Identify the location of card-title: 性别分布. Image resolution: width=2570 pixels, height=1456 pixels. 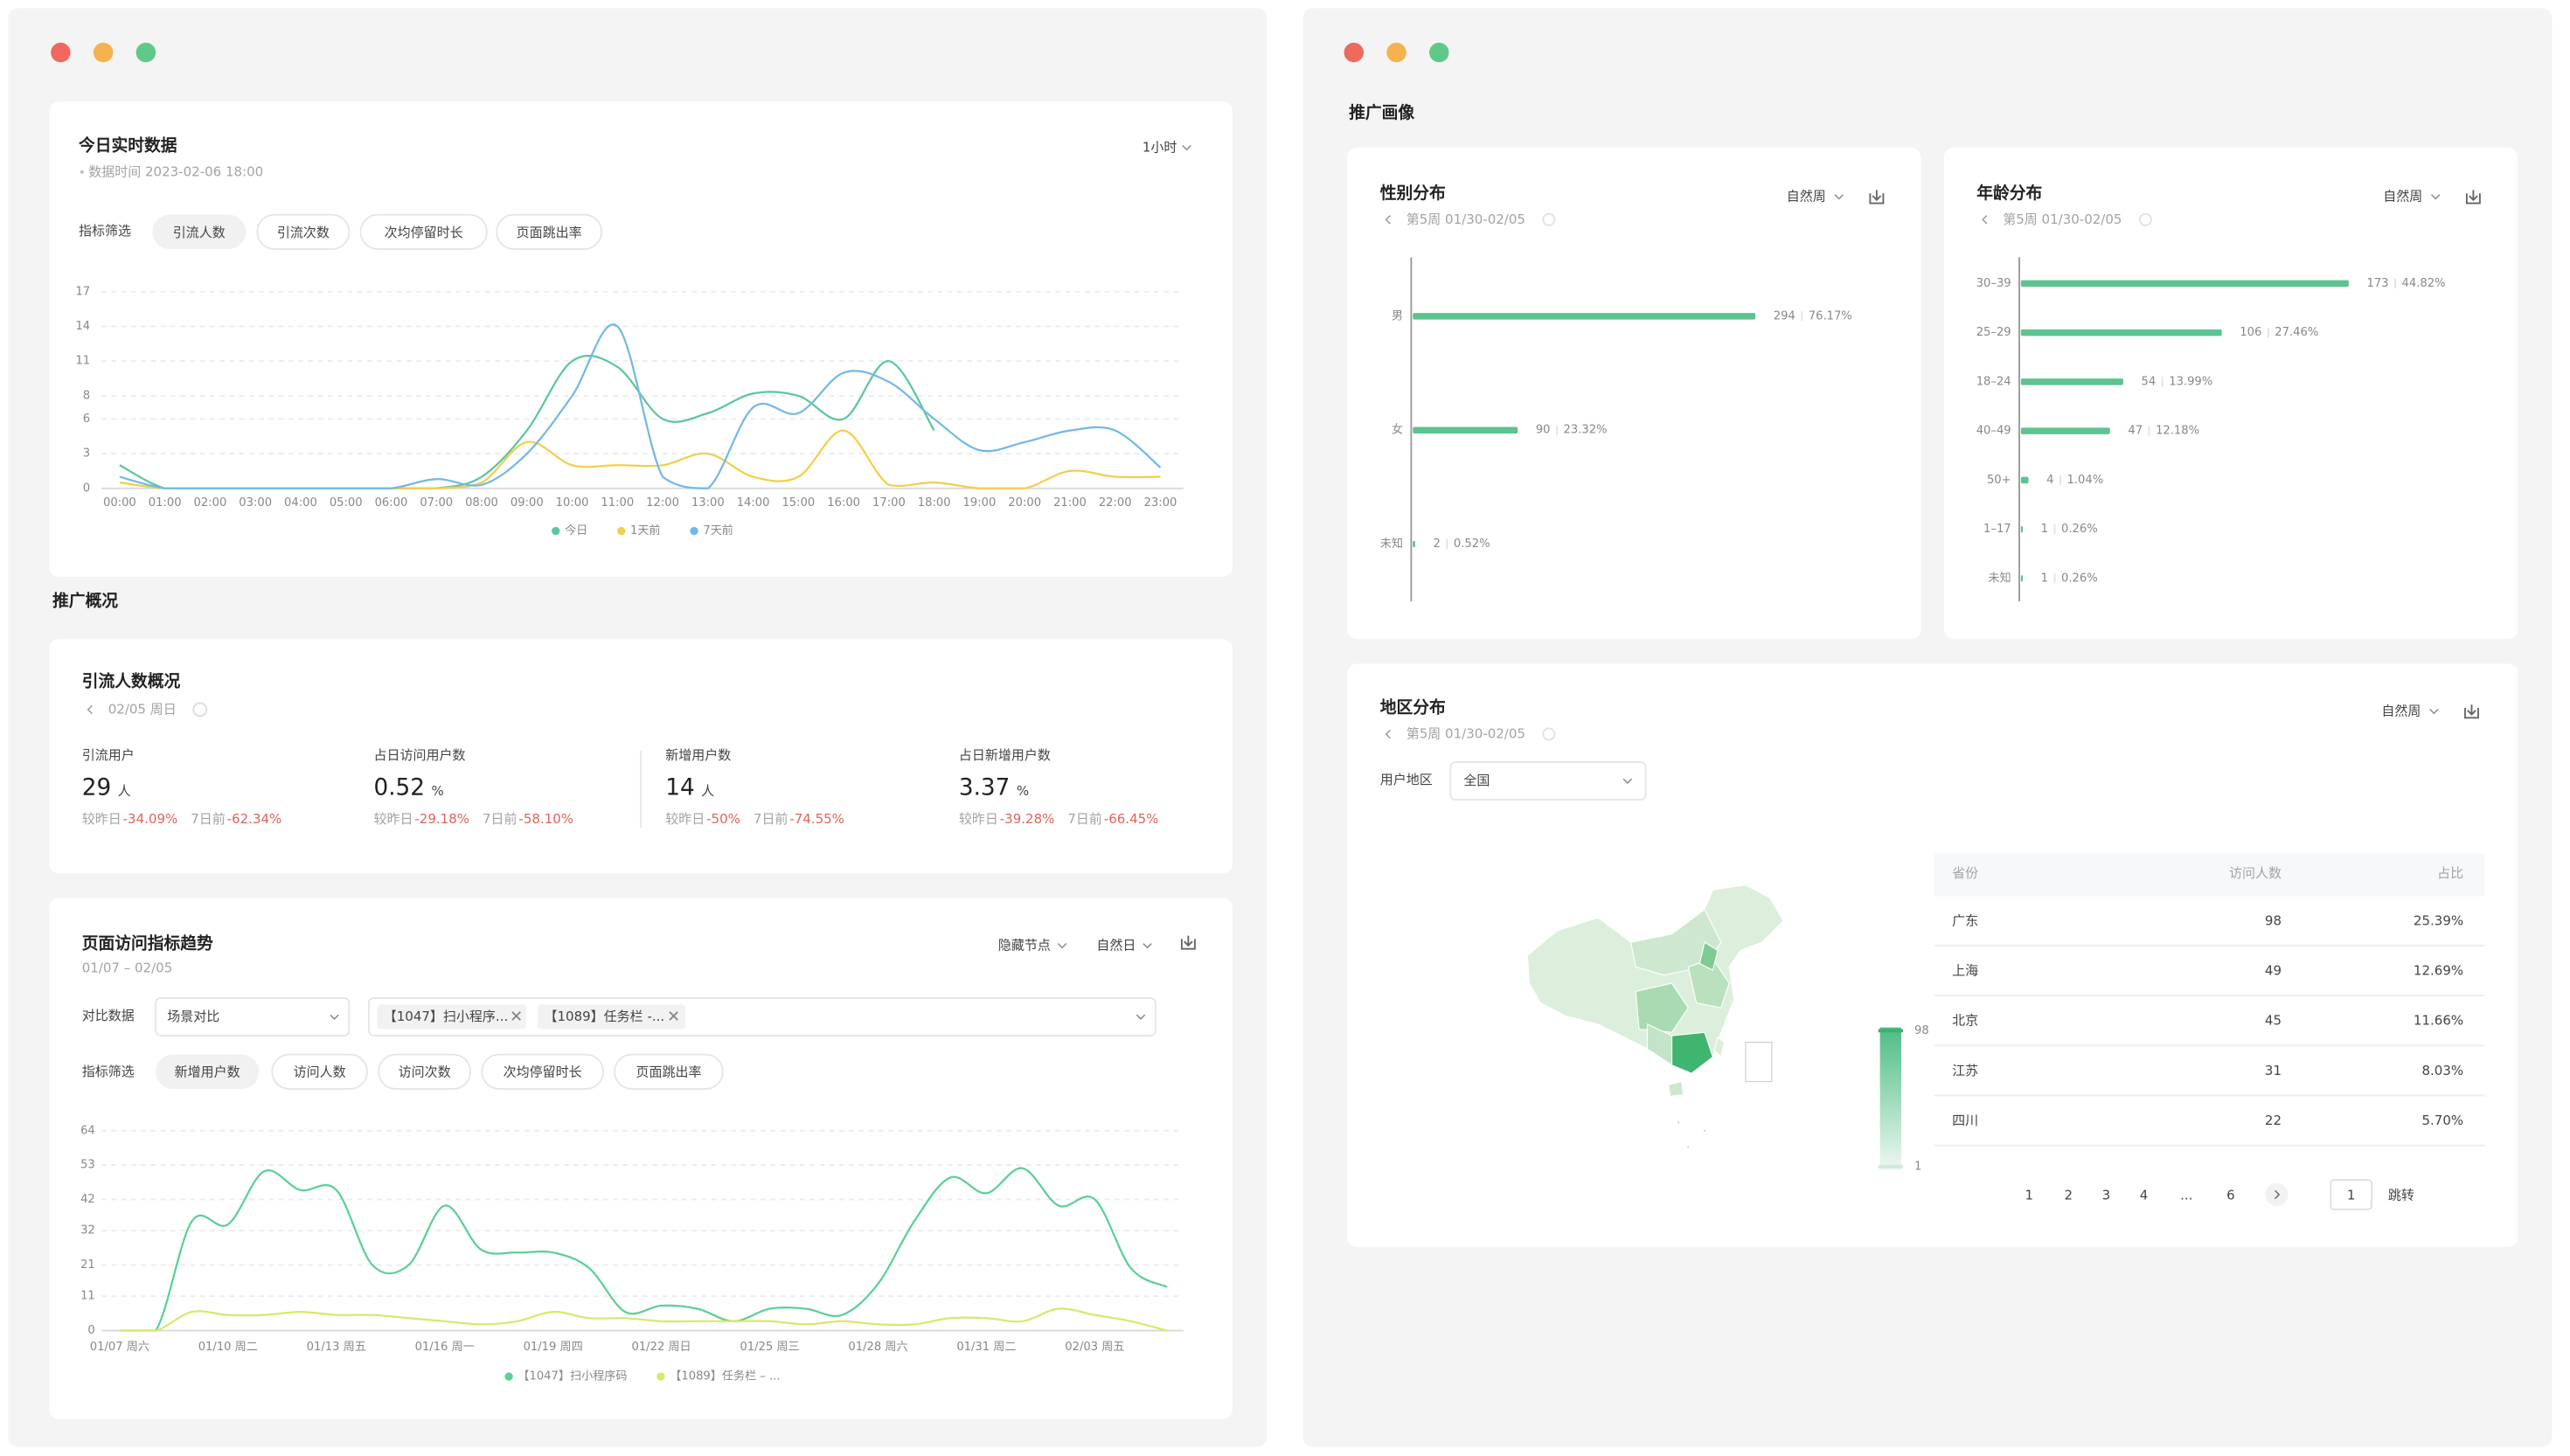
(1413, 193).